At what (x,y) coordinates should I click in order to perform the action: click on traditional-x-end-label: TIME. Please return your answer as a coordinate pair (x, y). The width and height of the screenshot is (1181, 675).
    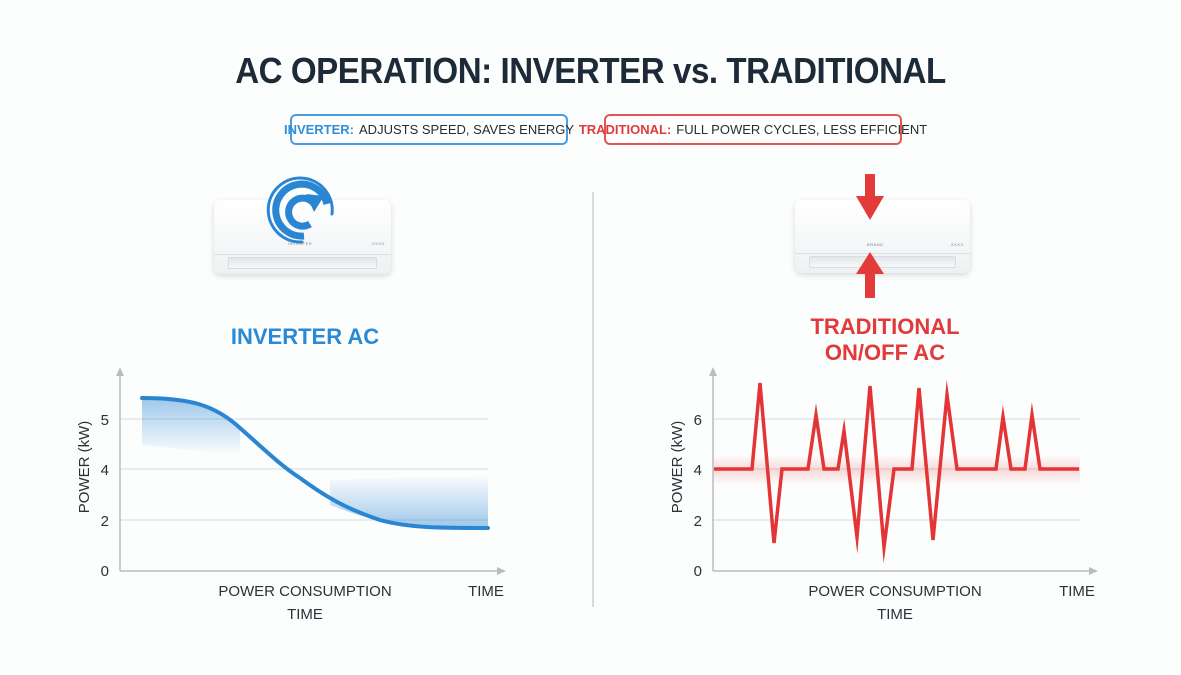
    Looking at the image, I should click on (1077, 591).